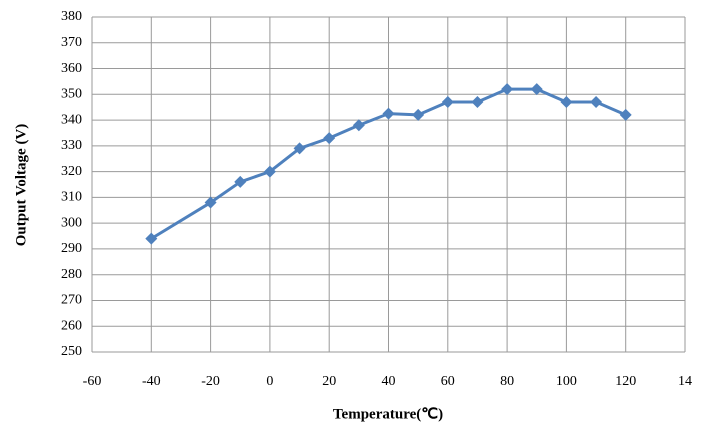  I want to click on y-tick-label: 310, so click(71, 197).